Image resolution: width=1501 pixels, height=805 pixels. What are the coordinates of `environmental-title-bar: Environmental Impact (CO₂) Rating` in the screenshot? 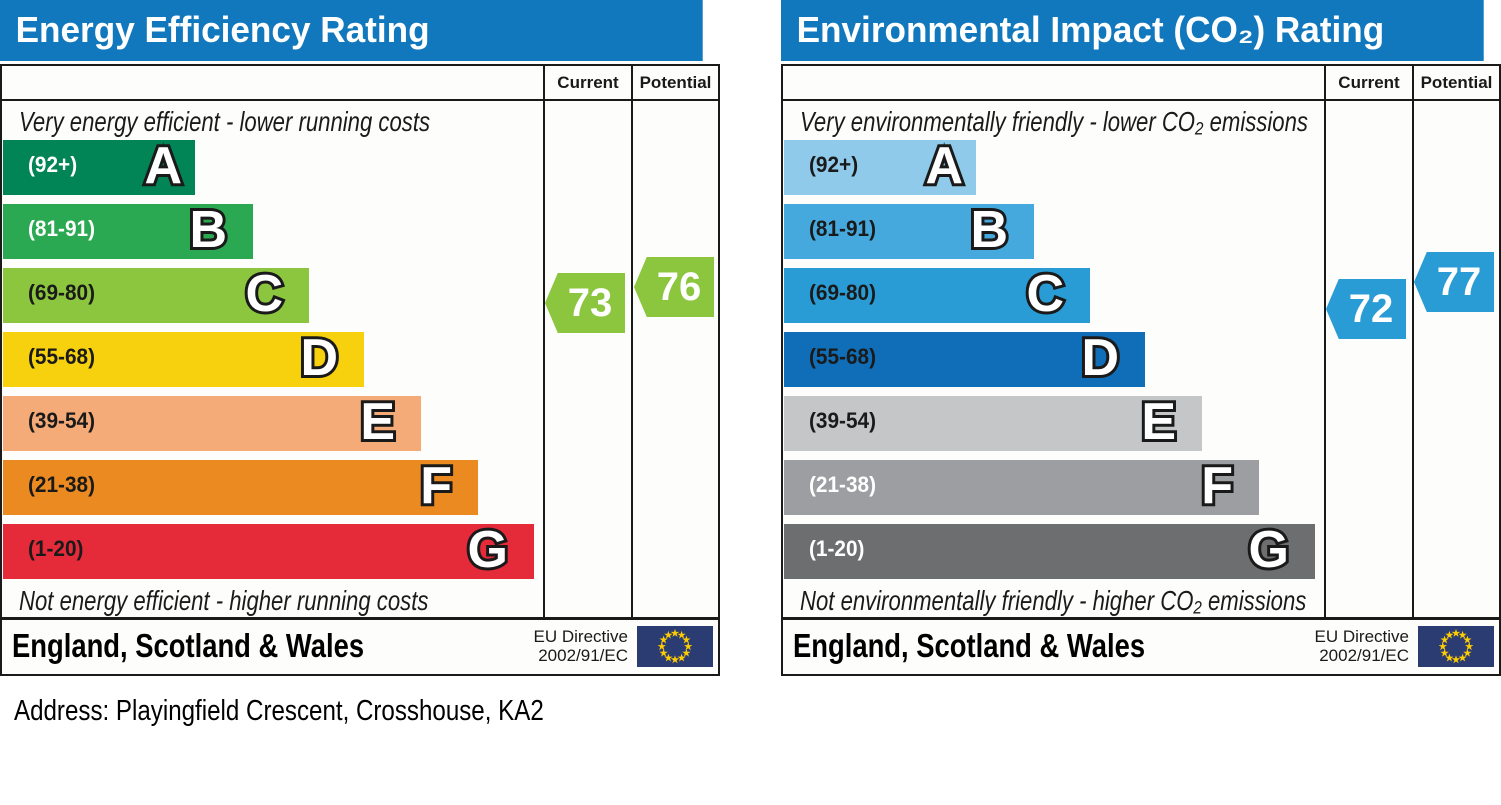 It's located at (1132, 30).